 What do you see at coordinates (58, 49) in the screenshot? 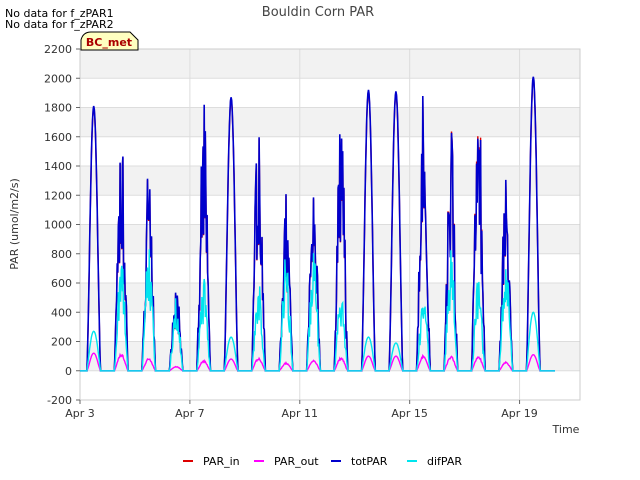
I see `y-tick-label: 2200` at bounding box center [58, 49].